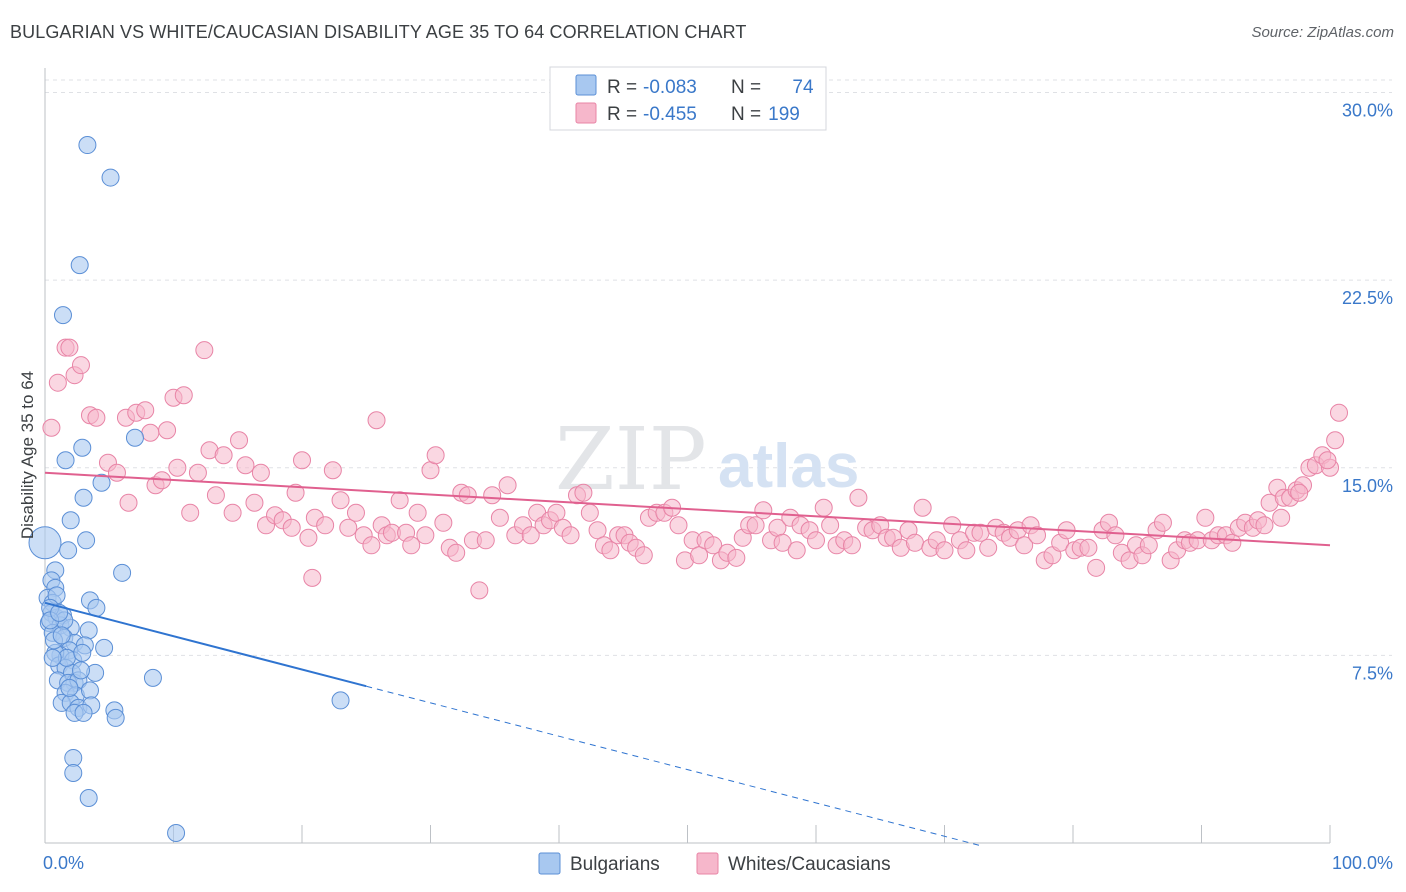 The image size is (1406, 892). What do you see at coordinates (746, 114) in the screenshot?
I see `stats-n-label-2: N =` at bounding box center [746, 114].